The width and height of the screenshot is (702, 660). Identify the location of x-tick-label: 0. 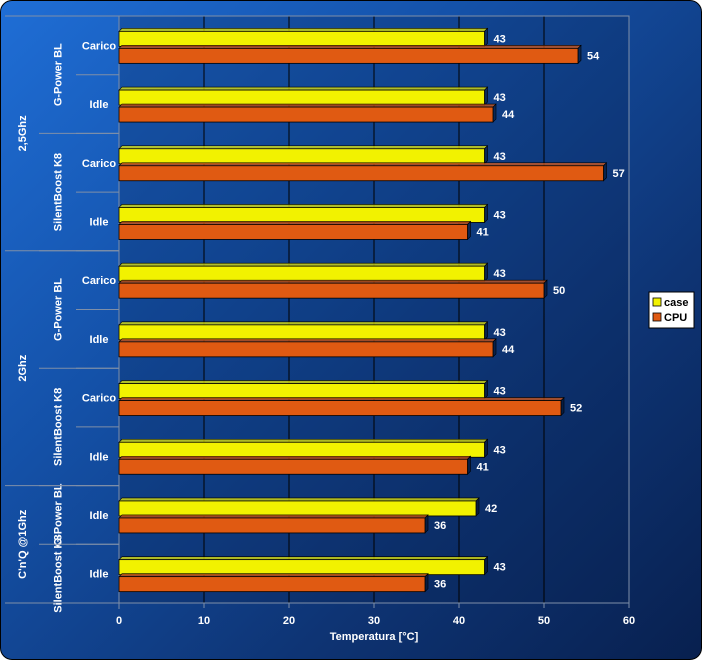
(119, 621).